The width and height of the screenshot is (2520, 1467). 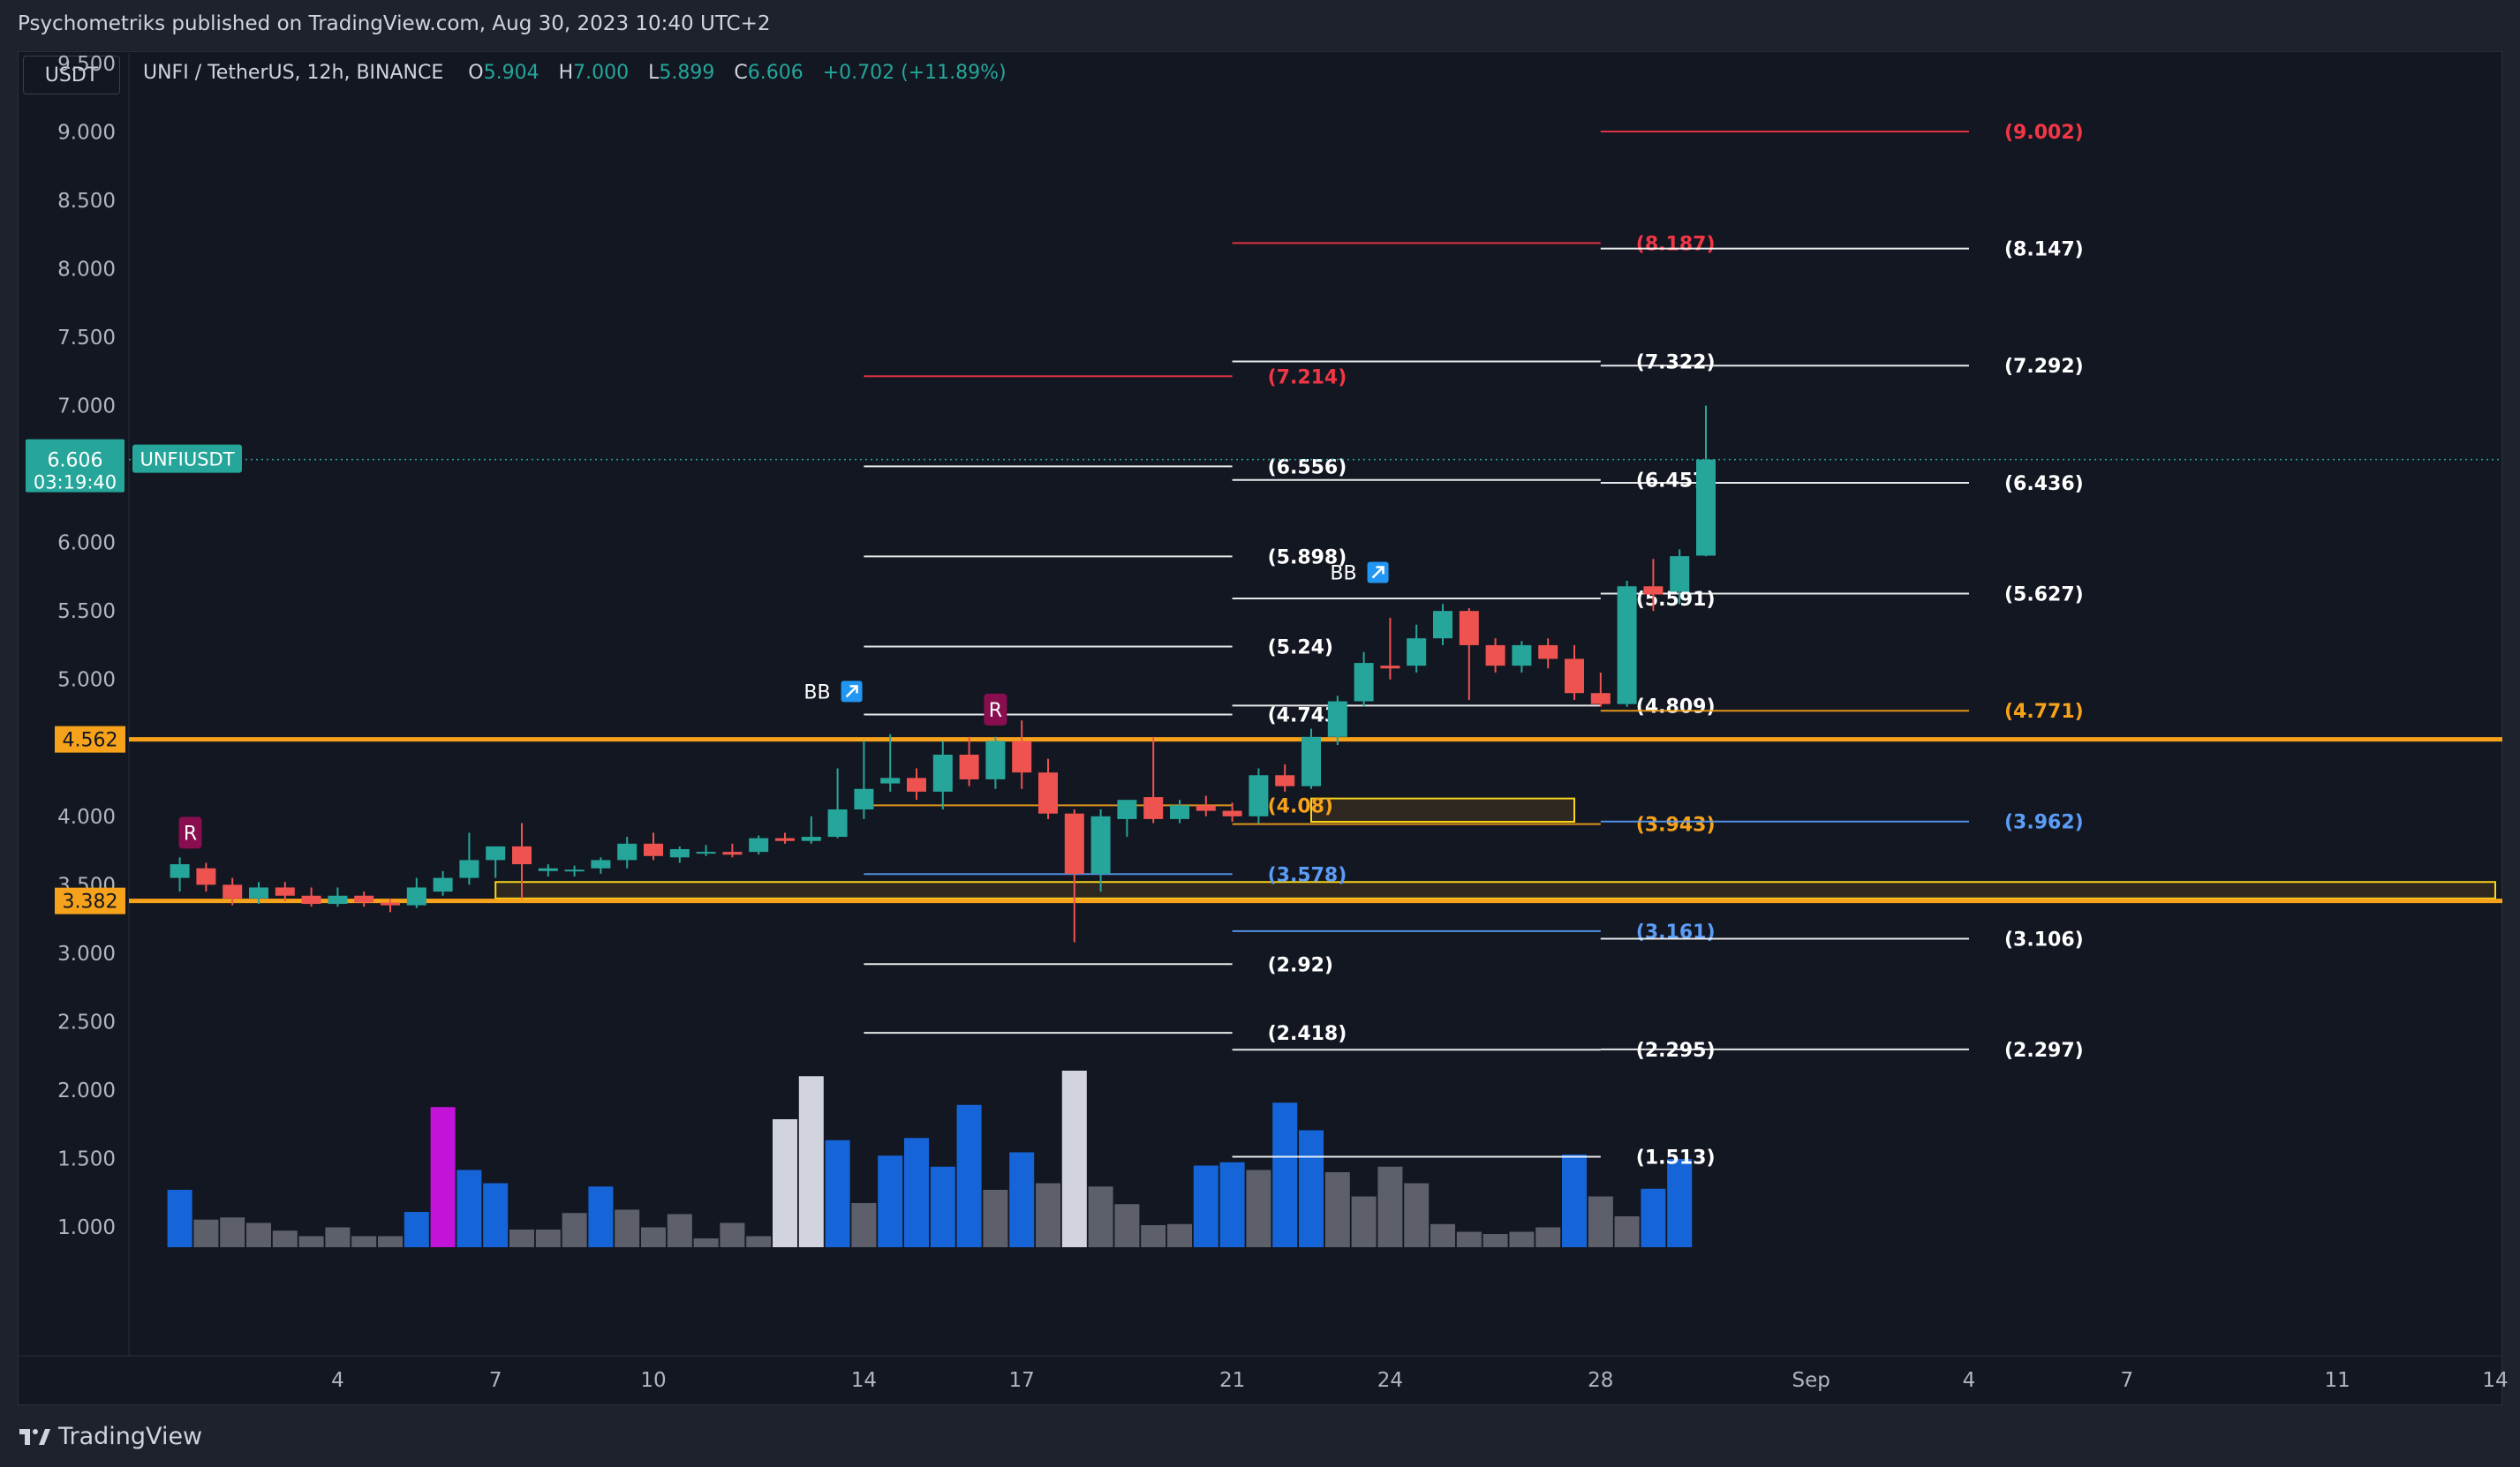 What do you see at coordinates (1676, 826) in the screenshot?
I see `fib-level-label: (3.943)` at bounding box center [1676, 826].